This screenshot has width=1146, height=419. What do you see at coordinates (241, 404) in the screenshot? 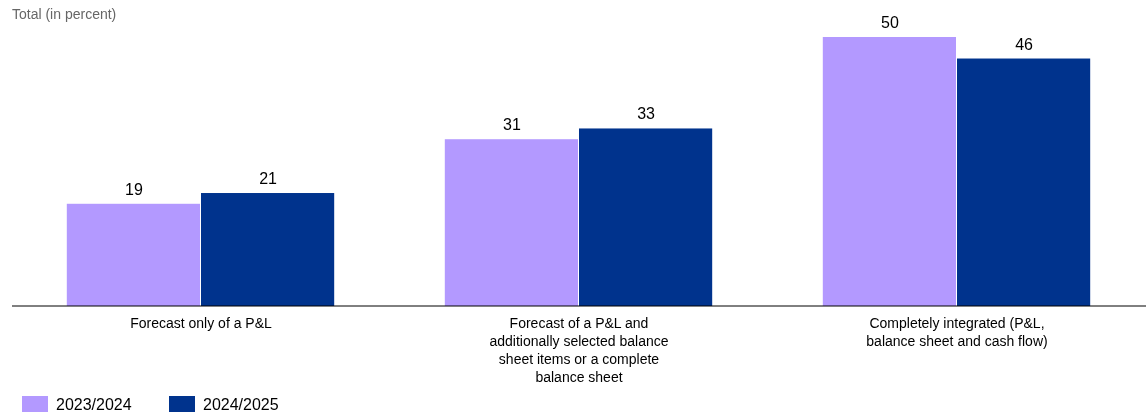
I see `legend-label: 2024/2025` at bounding box center [241, 404].